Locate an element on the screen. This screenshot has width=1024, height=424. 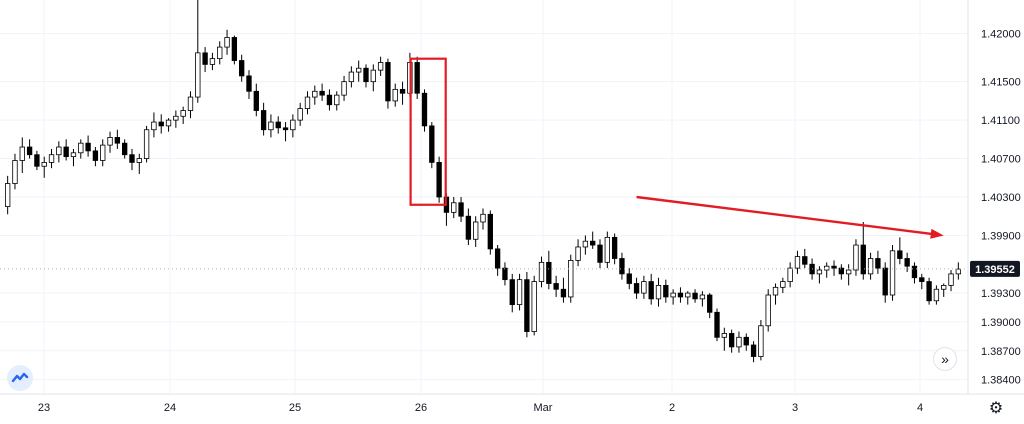
time-axis: 23 24 25 26 Mar 2 3 4 is located at coordinates (480, 408).